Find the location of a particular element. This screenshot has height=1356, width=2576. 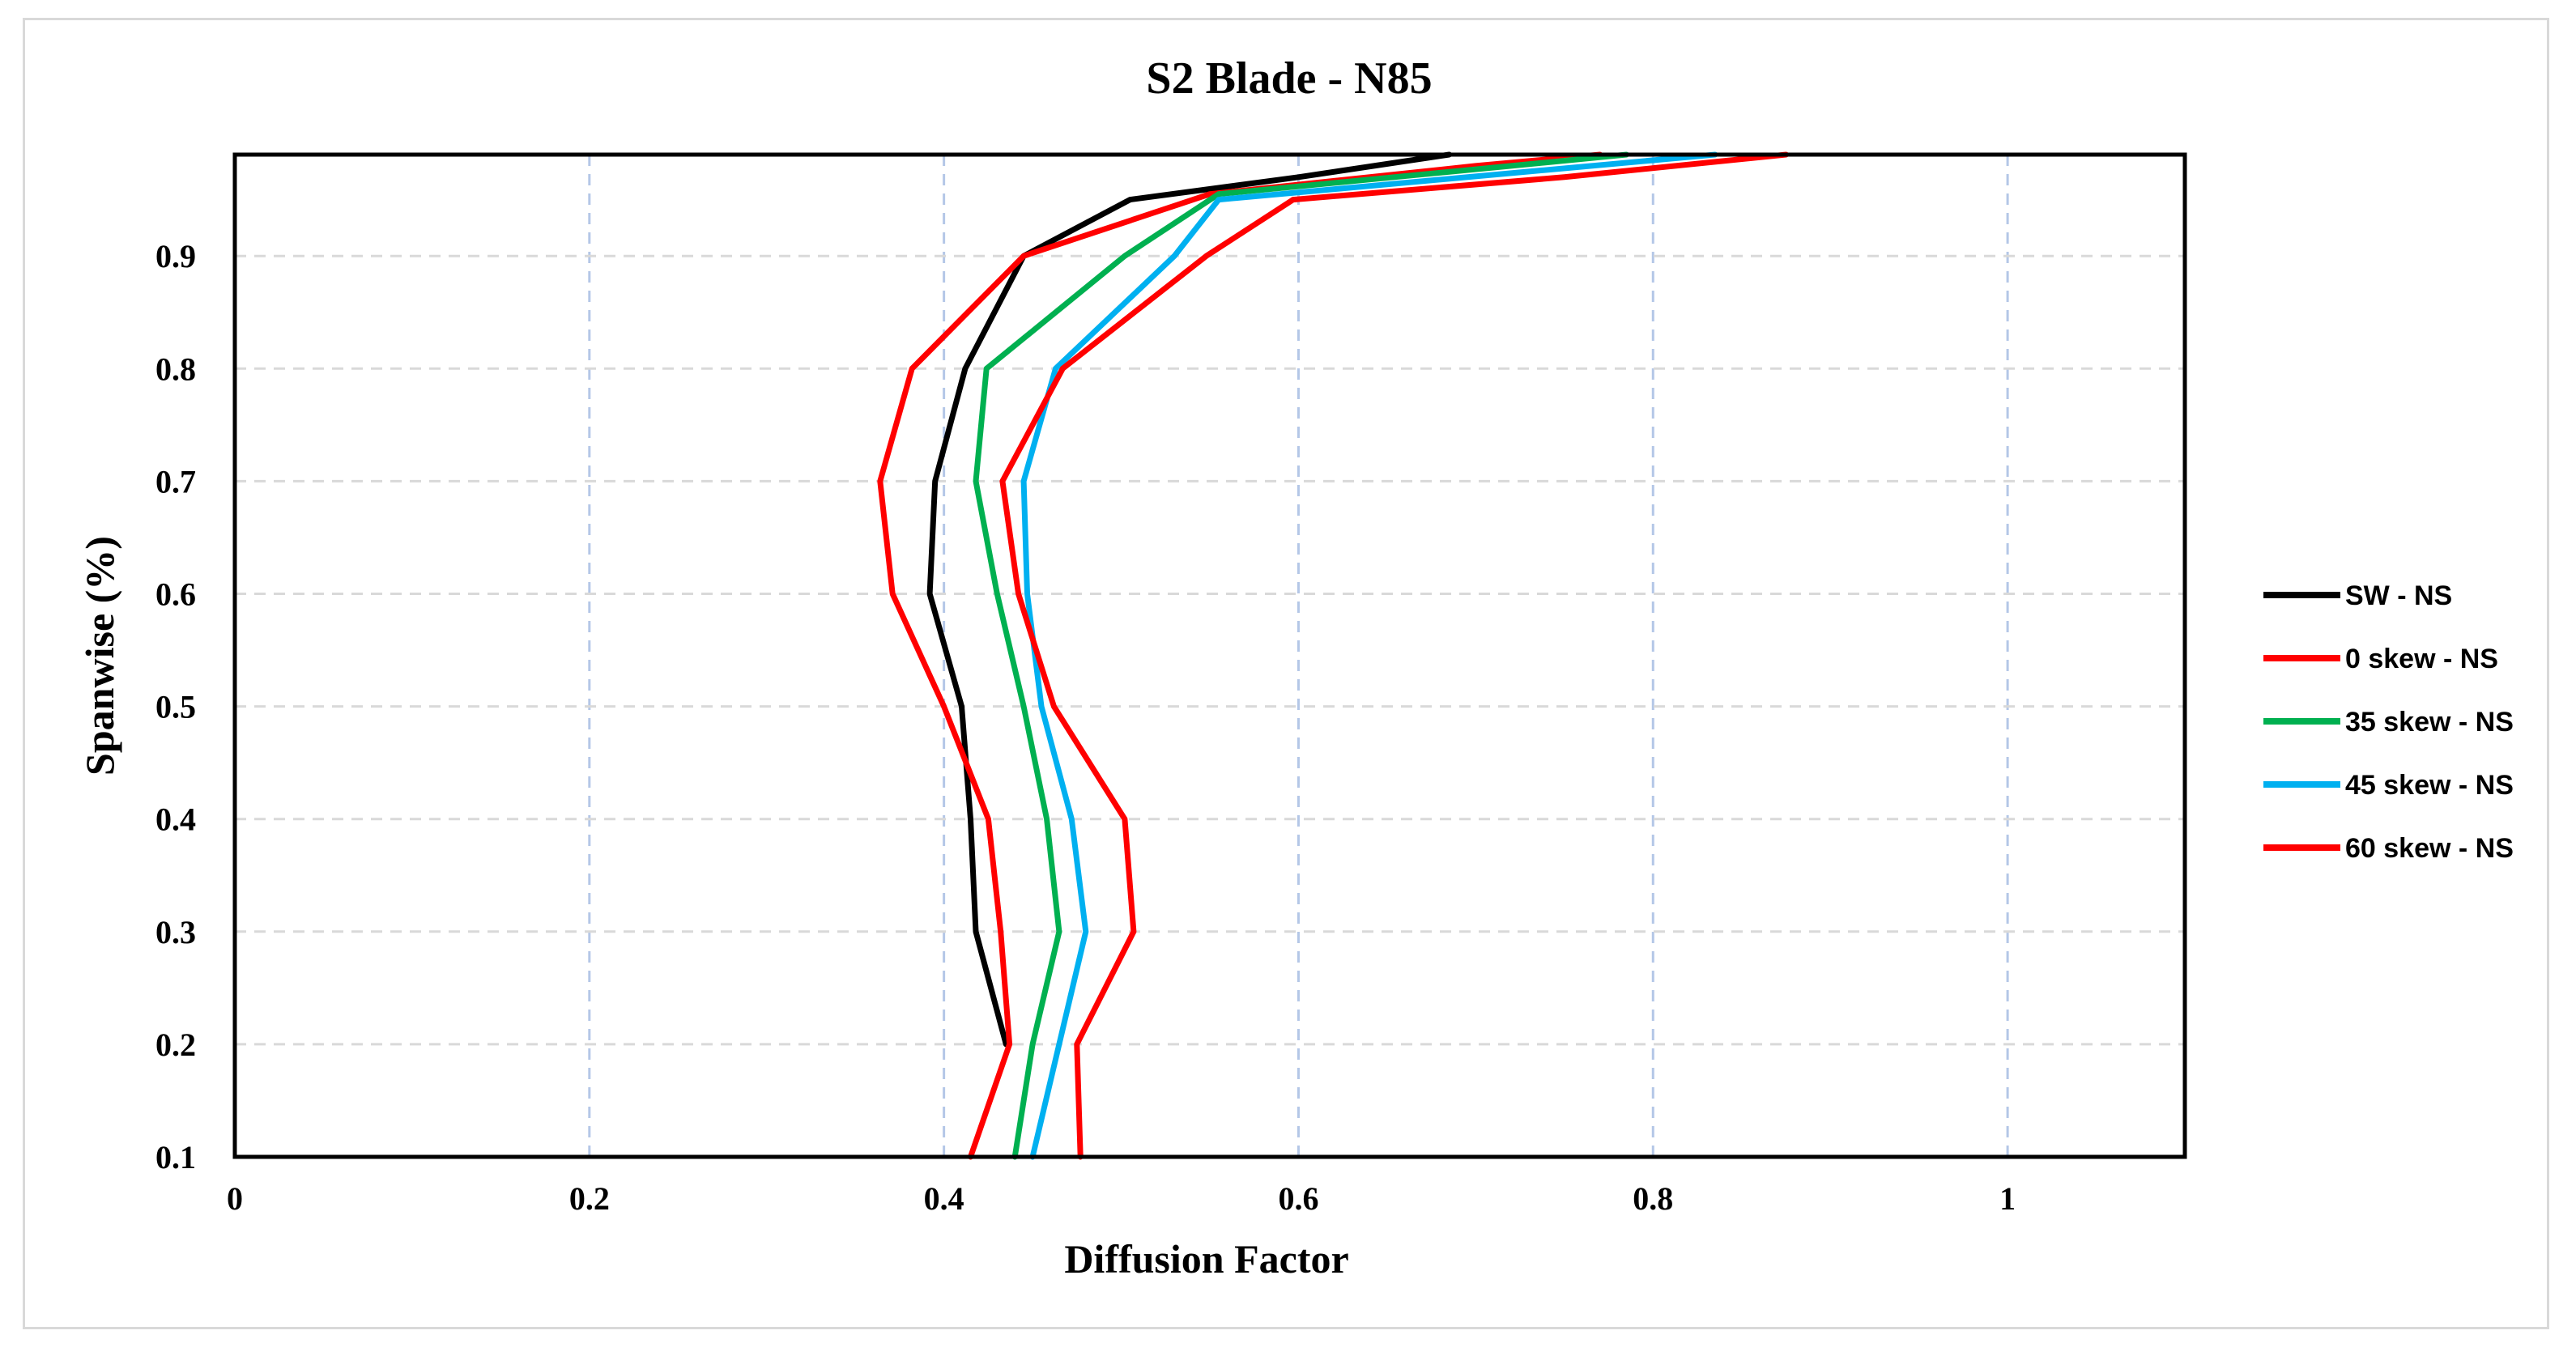

y-tick-label: 0.5 is located at coordinates (175, 707).